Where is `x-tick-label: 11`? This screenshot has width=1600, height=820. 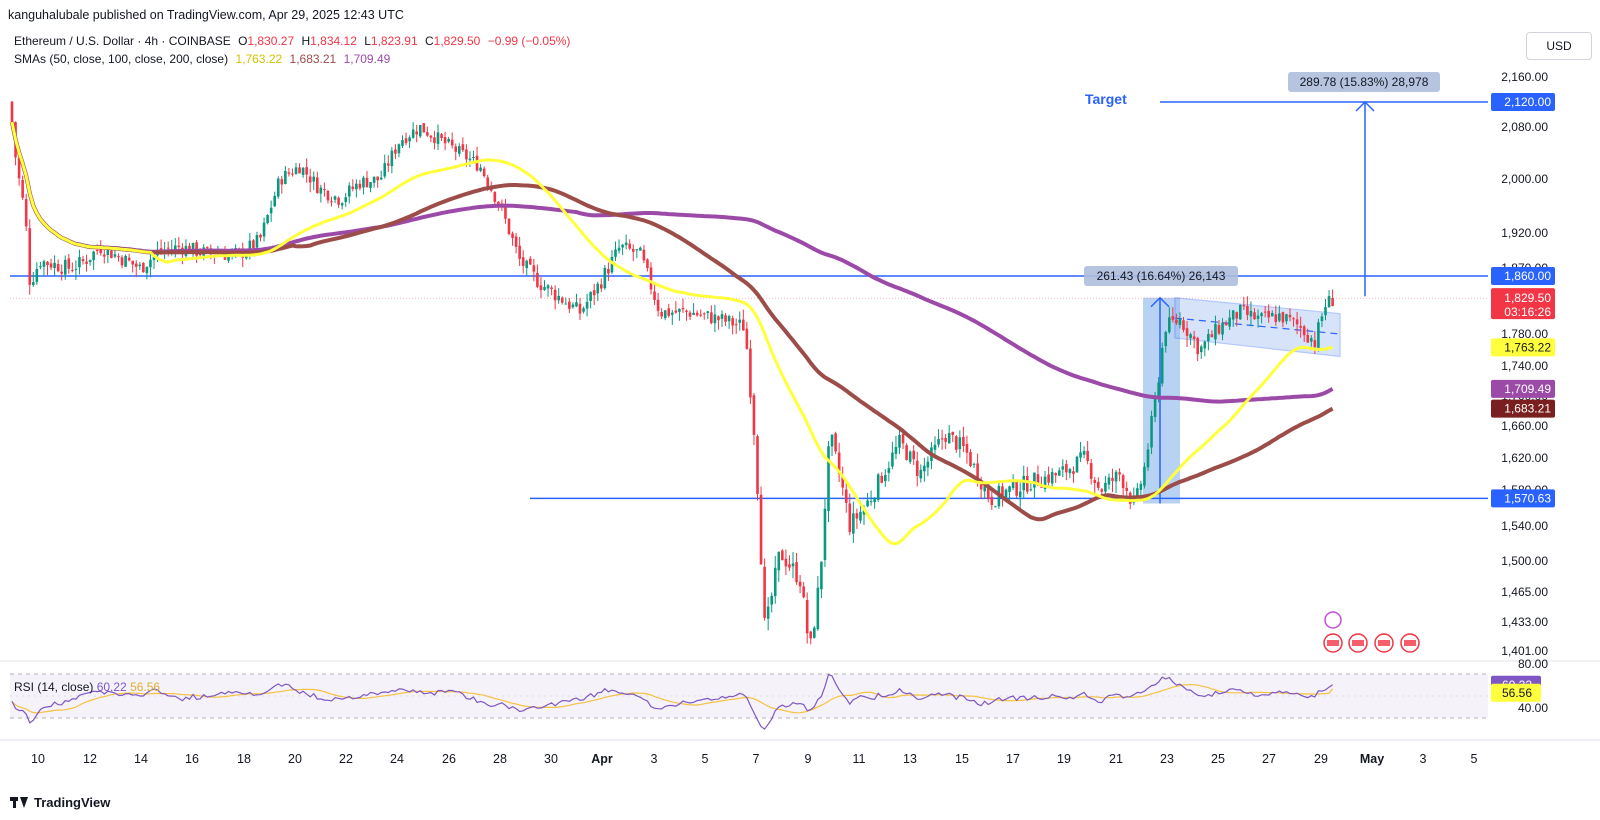
x-tick-label: 11 is located at coordinates (859, 759).